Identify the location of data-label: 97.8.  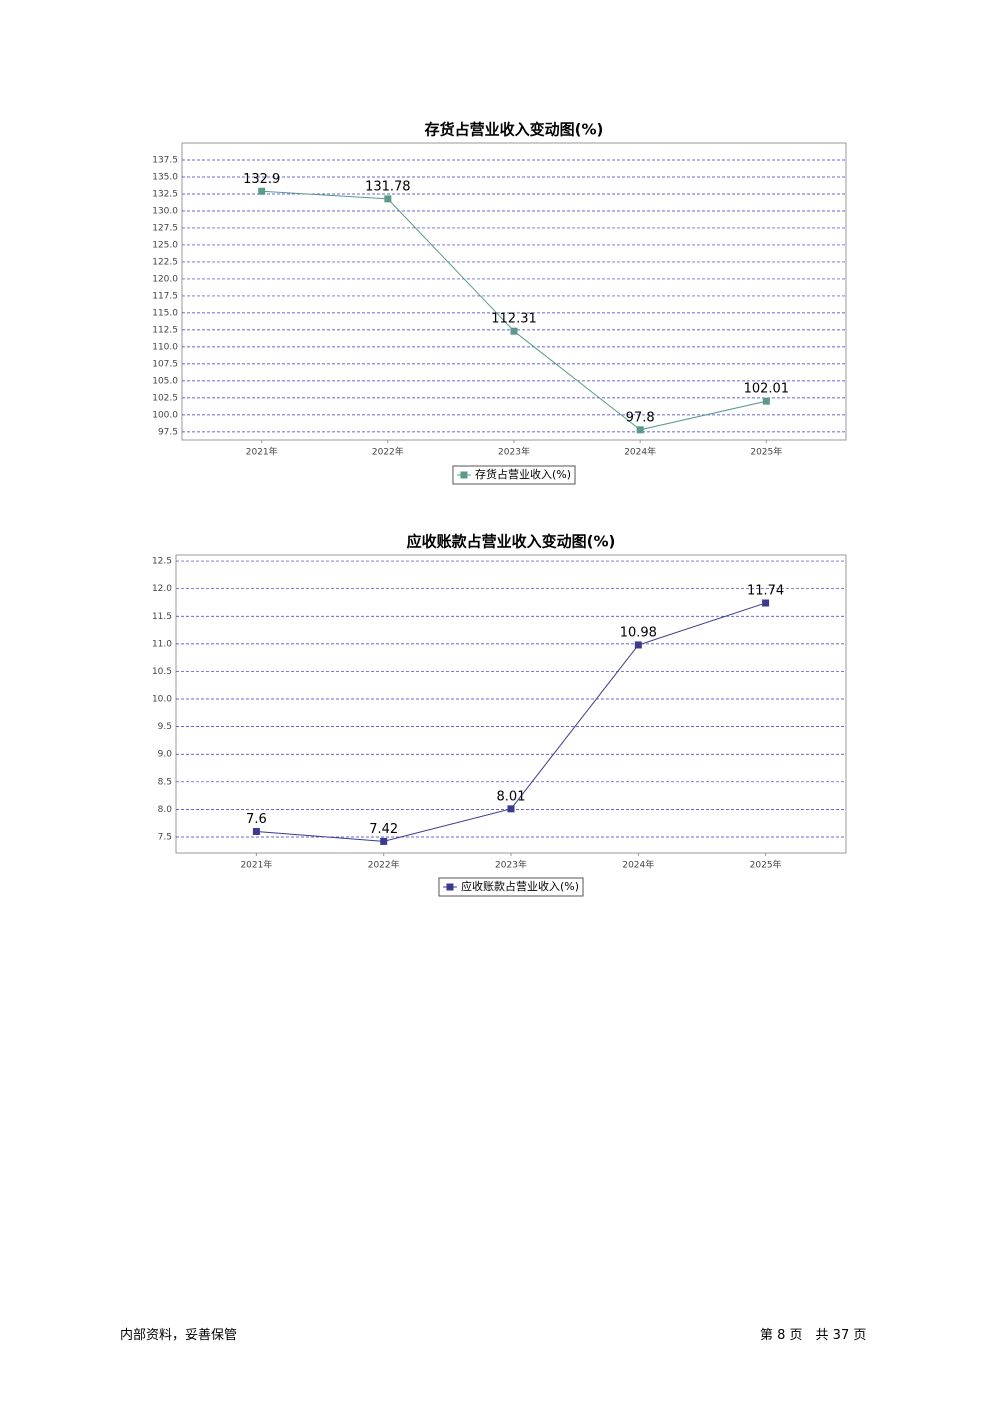
(640, 417).